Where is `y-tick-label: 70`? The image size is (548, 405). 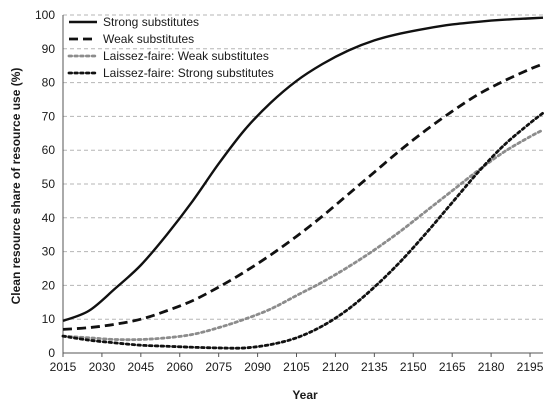 y-tick-label: 70 is located at coordinates (49, 116).